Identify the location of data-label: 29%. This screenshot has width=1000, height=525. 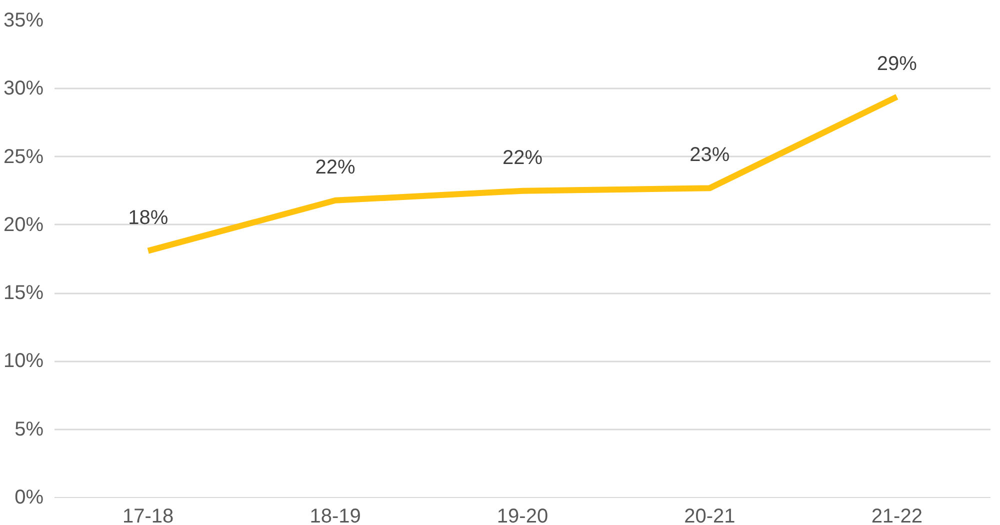
(897, 63).